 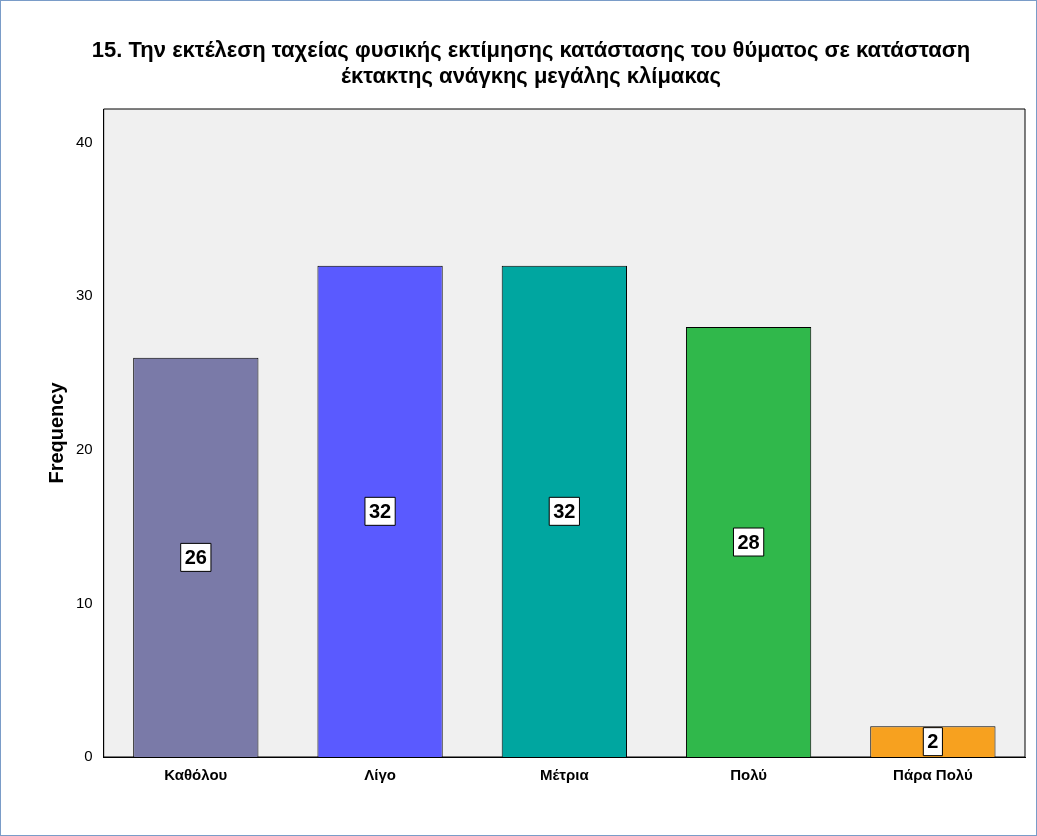 What do you see at coordinates (380, 775) in the screenshot?
I see `x-tick-label: Λίγο` at bounding box center [380, 775].